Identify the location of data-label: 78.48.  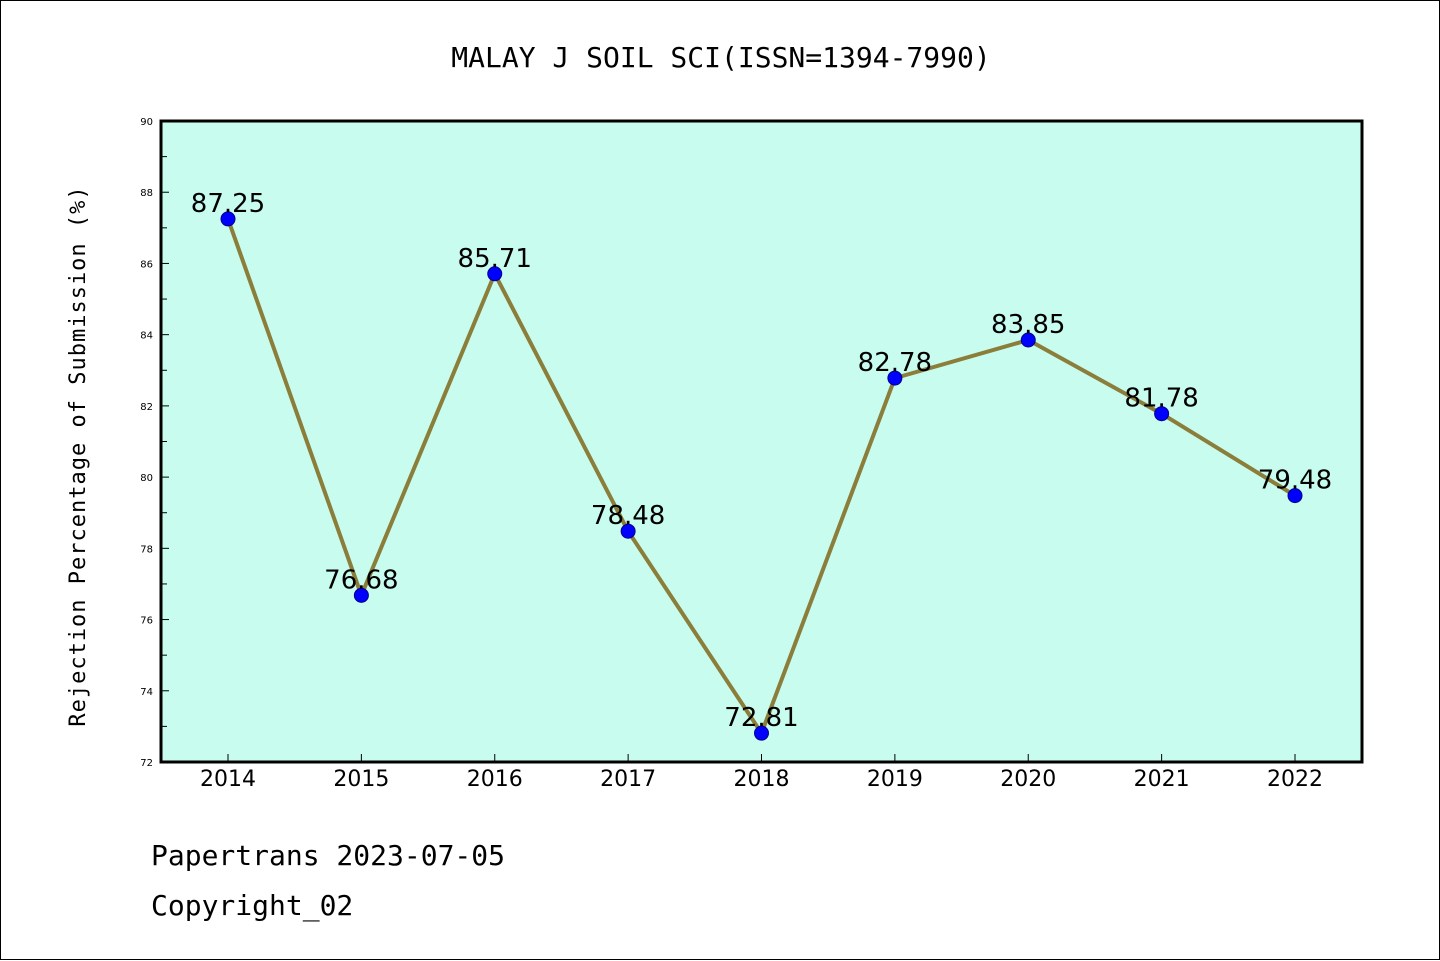
(628, 516).